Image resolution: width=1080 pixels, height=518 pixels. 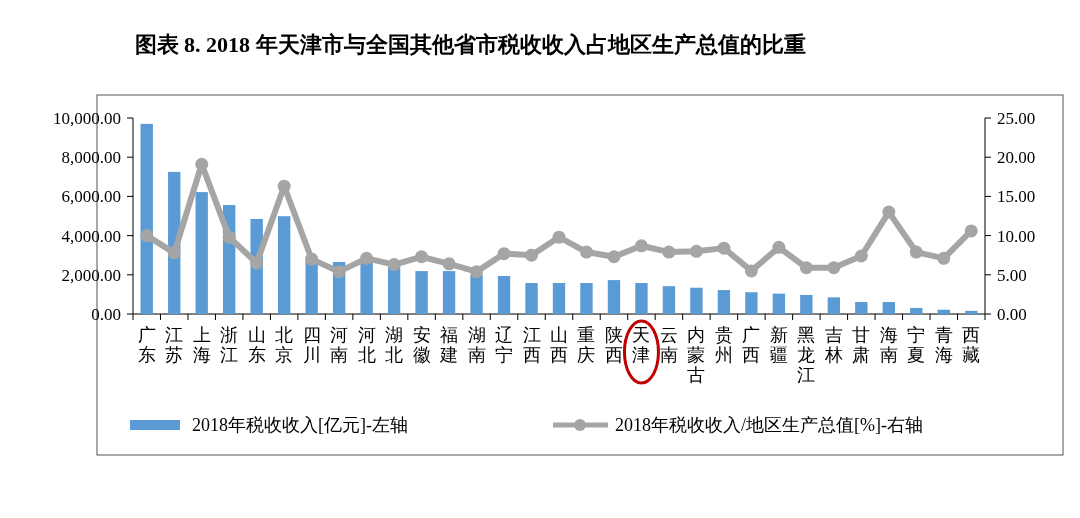 I want to click on x-tick-label: 上海, so click(x=201, y=345).